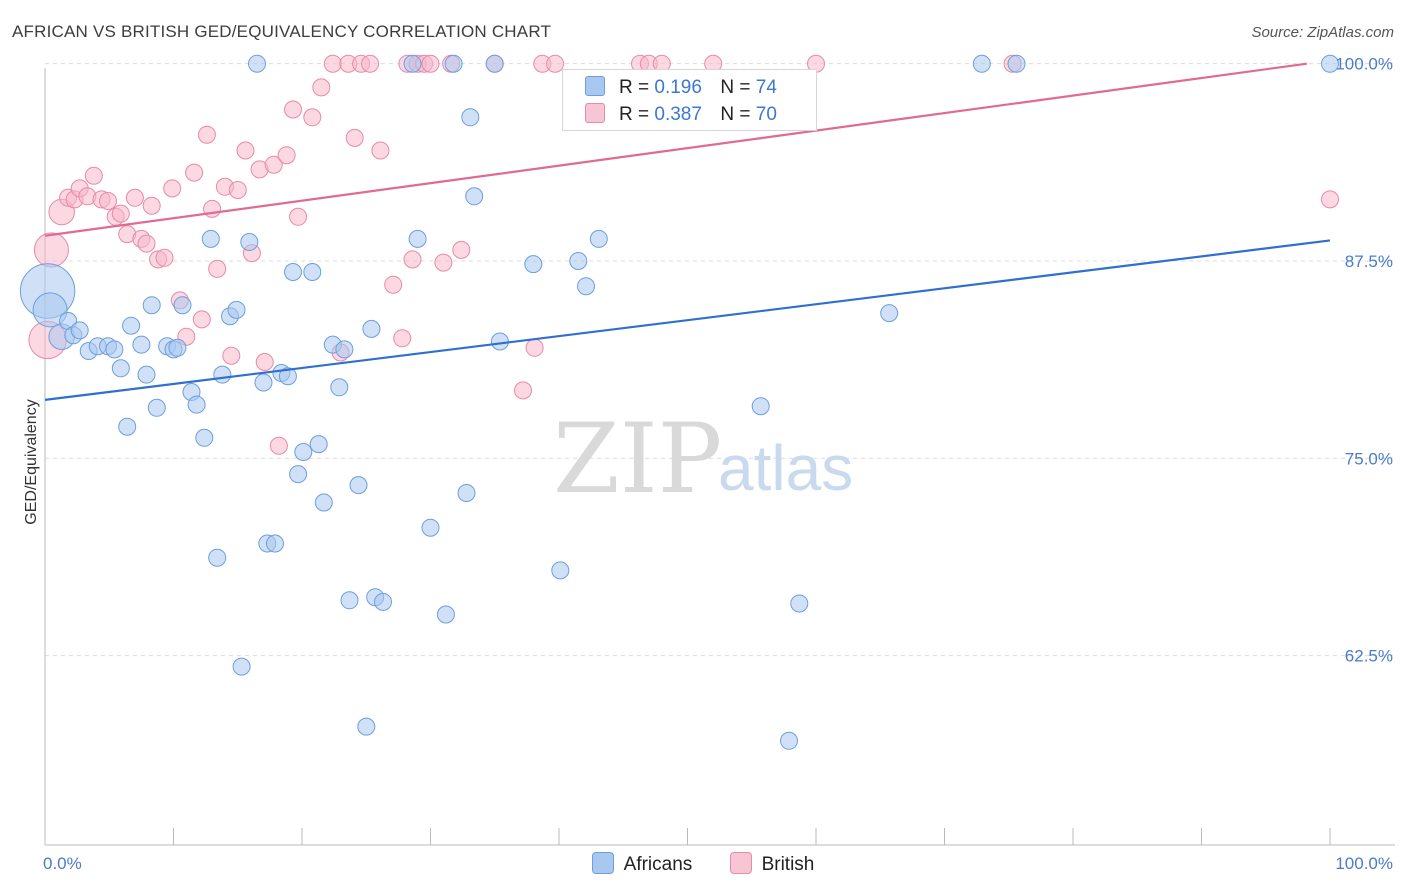  Describe the element at coordinates (602, 863) in the screenshot. I see `africans-legend-swatch` at that location.